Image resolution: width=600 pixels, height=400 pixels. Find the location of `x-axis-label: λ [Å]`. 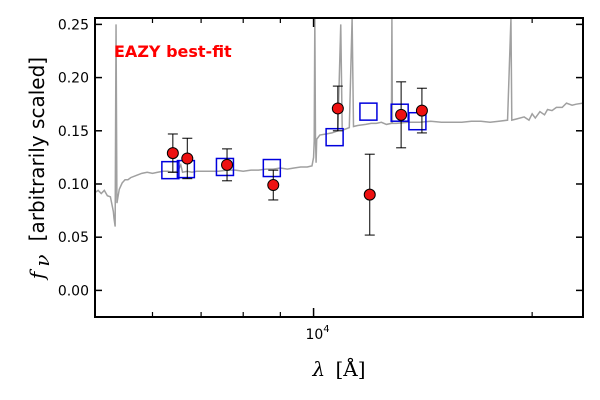

x-axis-label: λ [Å] is located at coordinates (338, 368).